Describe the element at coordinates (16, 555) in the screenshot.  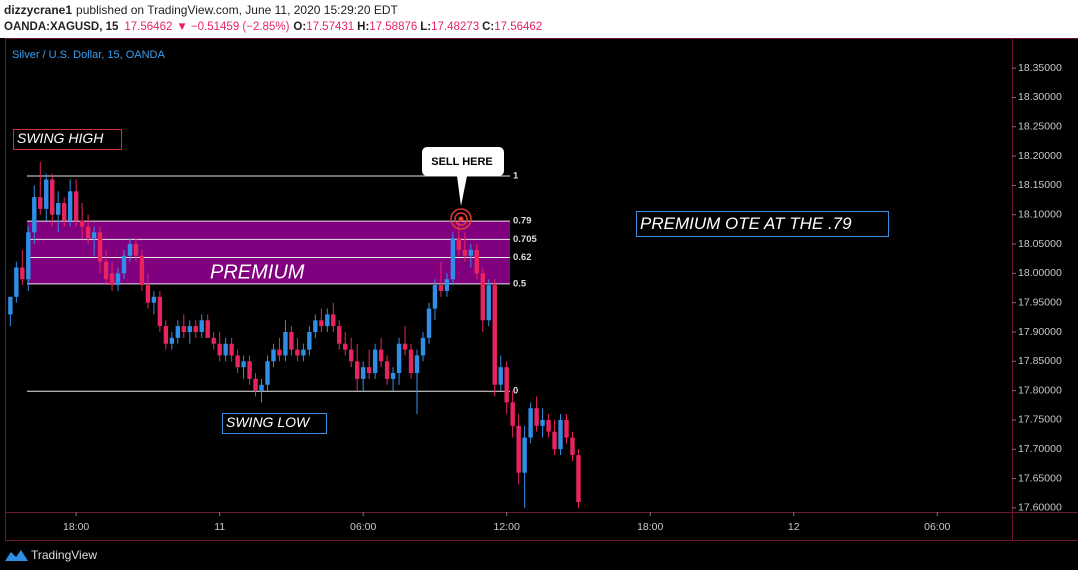
I see `brand-logo` at that location.